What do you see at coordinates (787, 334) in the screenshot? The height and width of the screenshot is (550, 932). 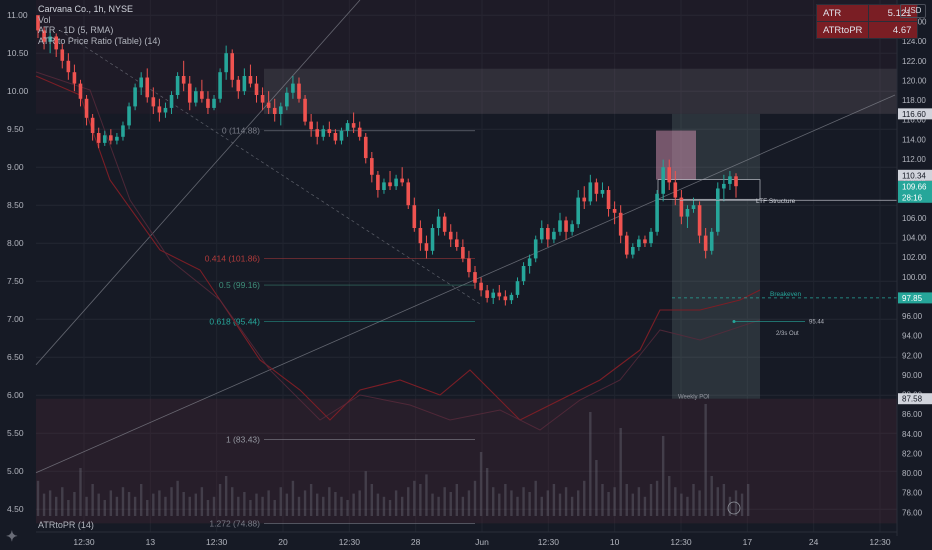 I see `take-profit-label: 2/3s Out` at bounding box center [787, 334].